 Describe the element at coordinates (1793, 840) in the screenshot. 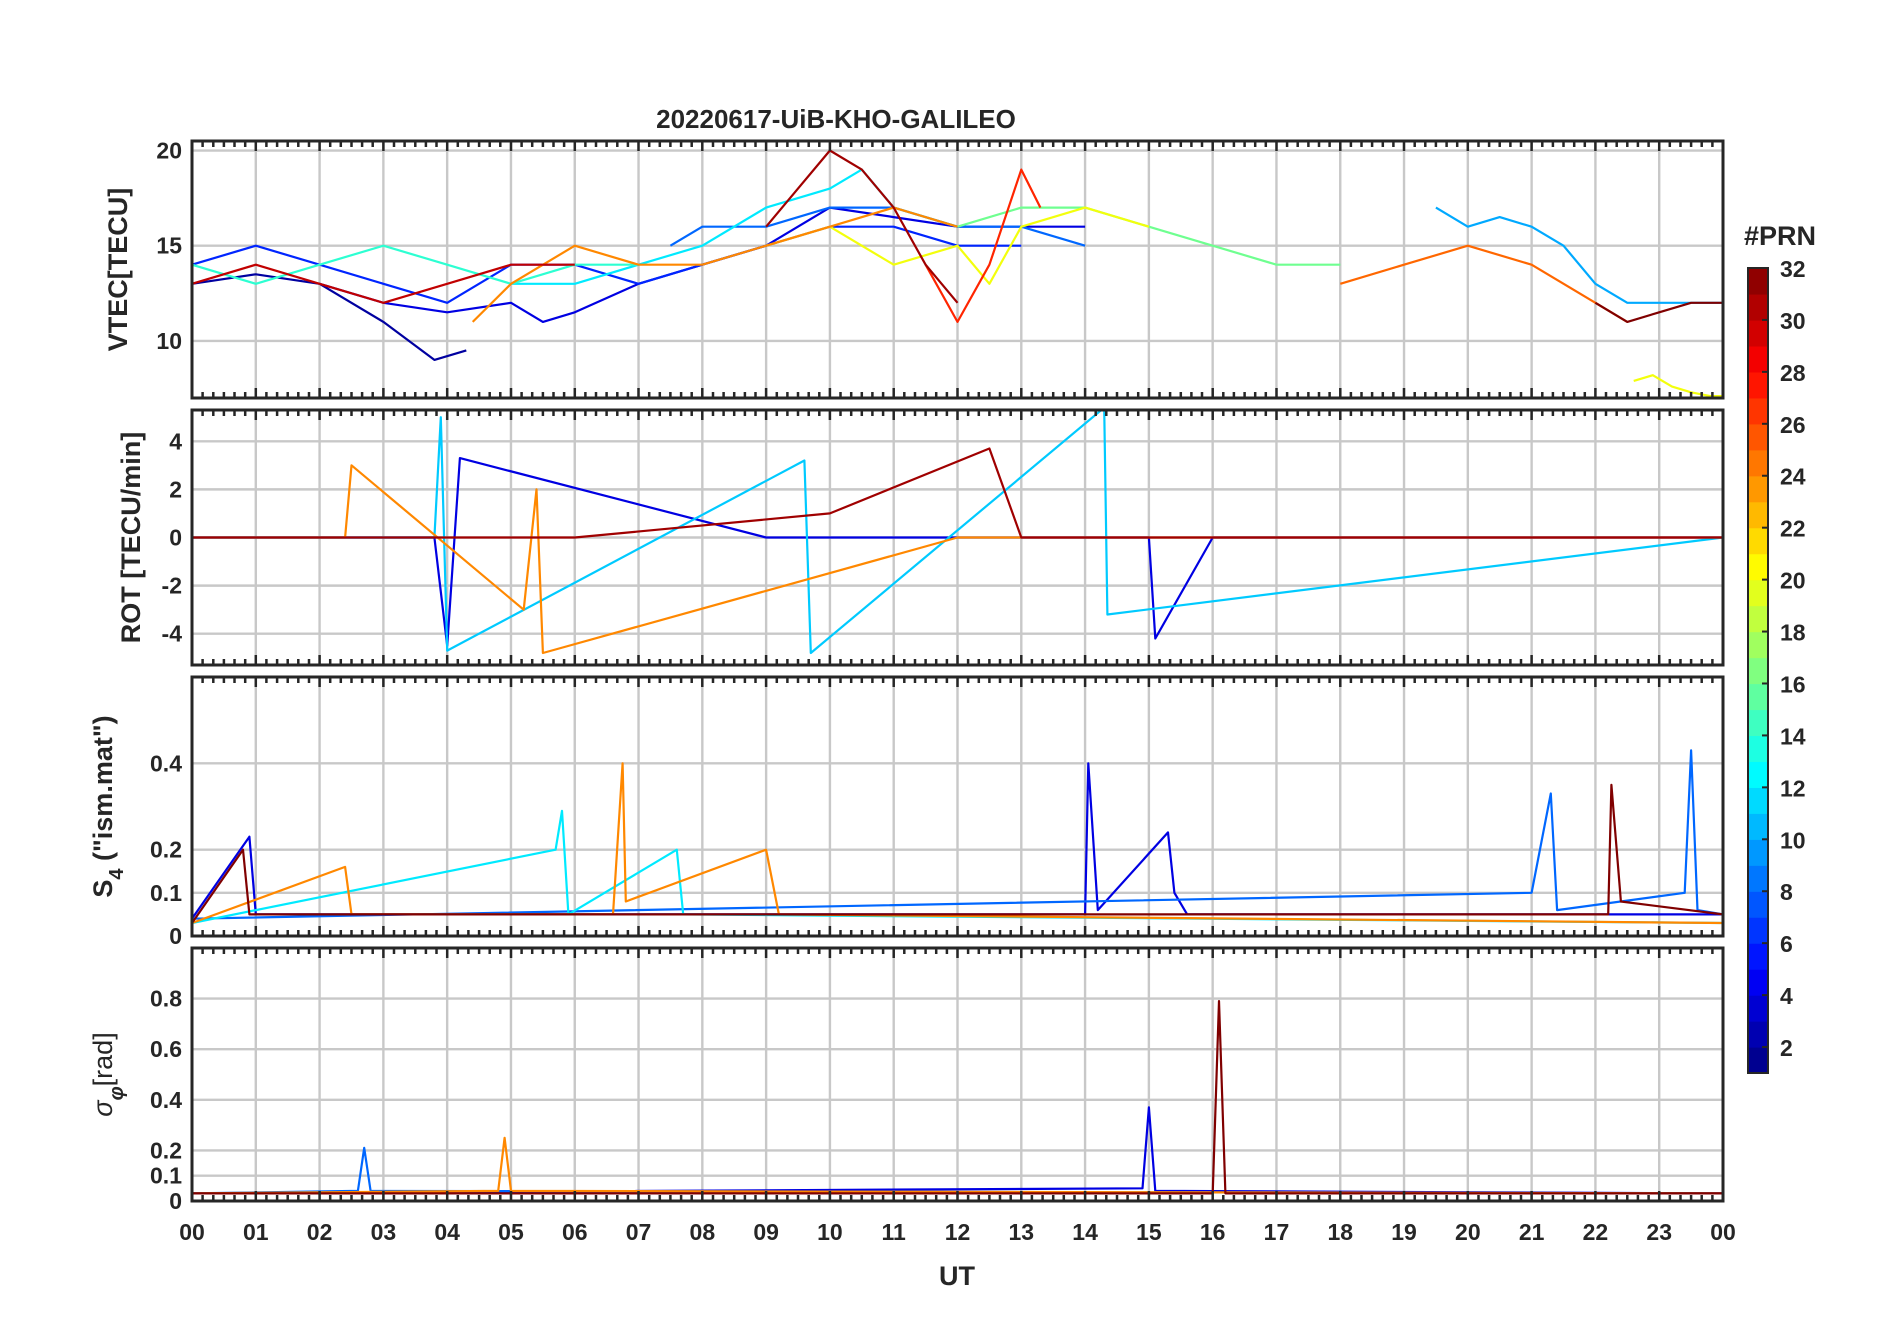

I see `colorbar-tick-label: 10` at that location.